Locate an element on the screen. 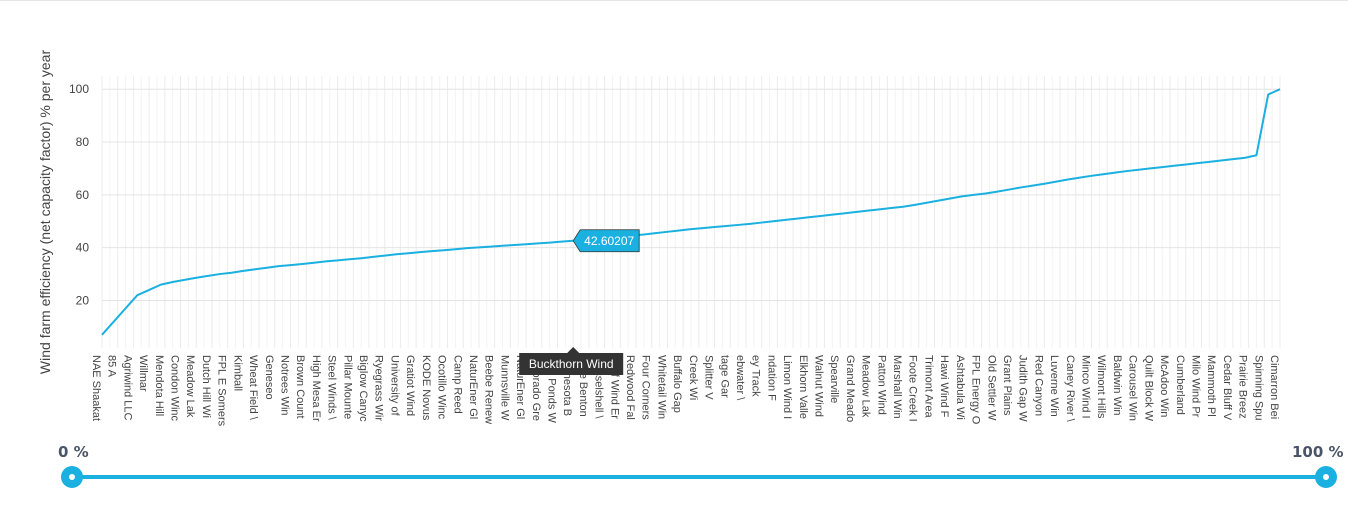 Image resolution: width=1348 pixels, height=532 pixels. x-tick-label: Four Corners is located at coordinates (646, 387).